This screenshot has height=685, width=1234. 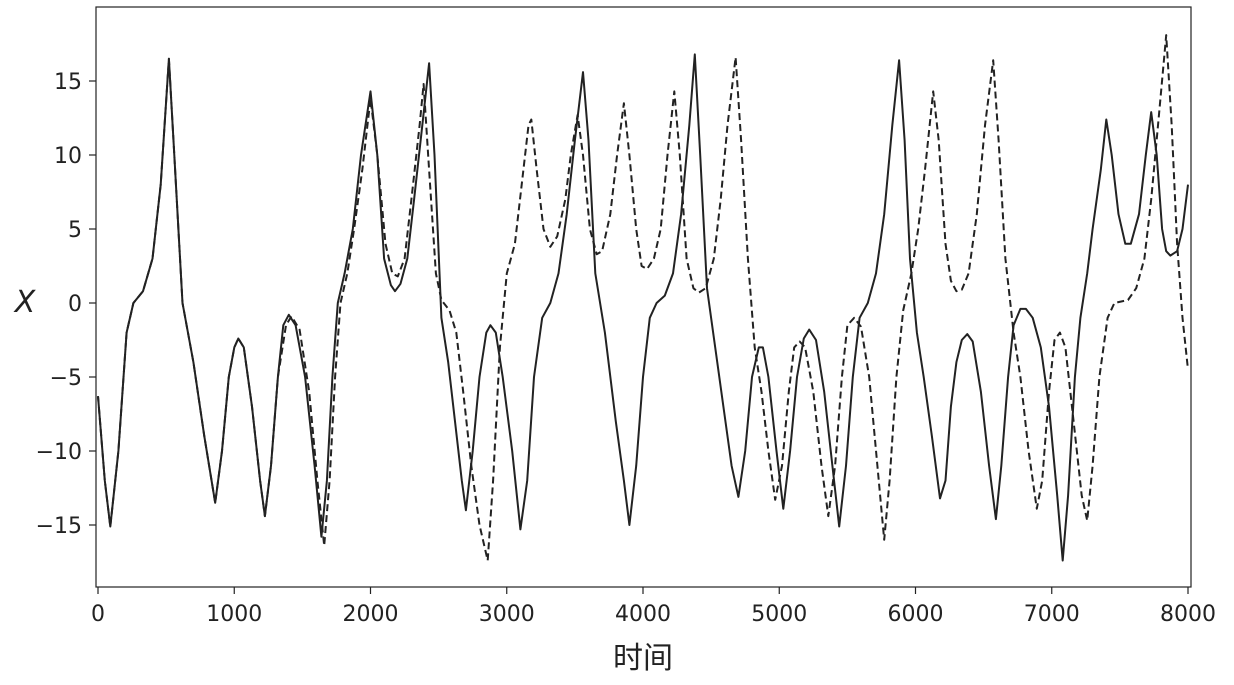 I want to click on y-tick-label: 10, so click(x=68, y=156).